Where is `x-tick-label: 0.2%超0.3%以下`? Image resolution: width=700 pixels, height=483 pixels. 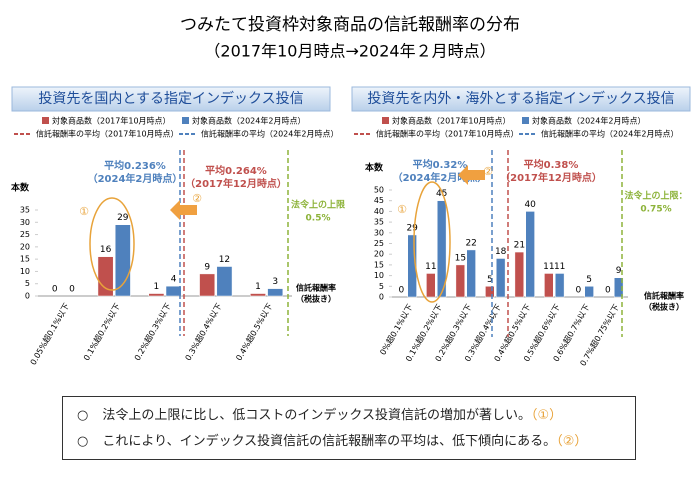
x-tick-label: 0.2%超0.3%以下 is located at coordinates (152, 331).